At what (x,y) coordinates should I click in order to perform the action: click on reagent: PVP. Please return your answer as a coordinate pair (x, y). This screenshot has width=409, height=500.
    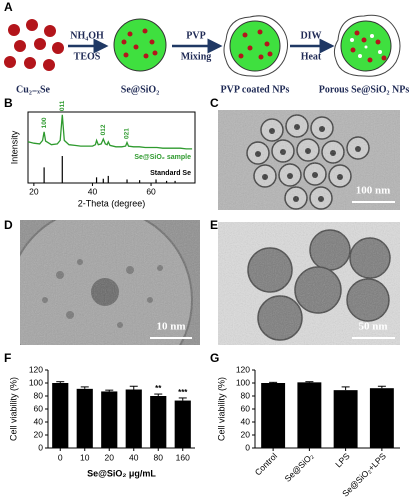
    Looking at the image, I should click on (195, 35).